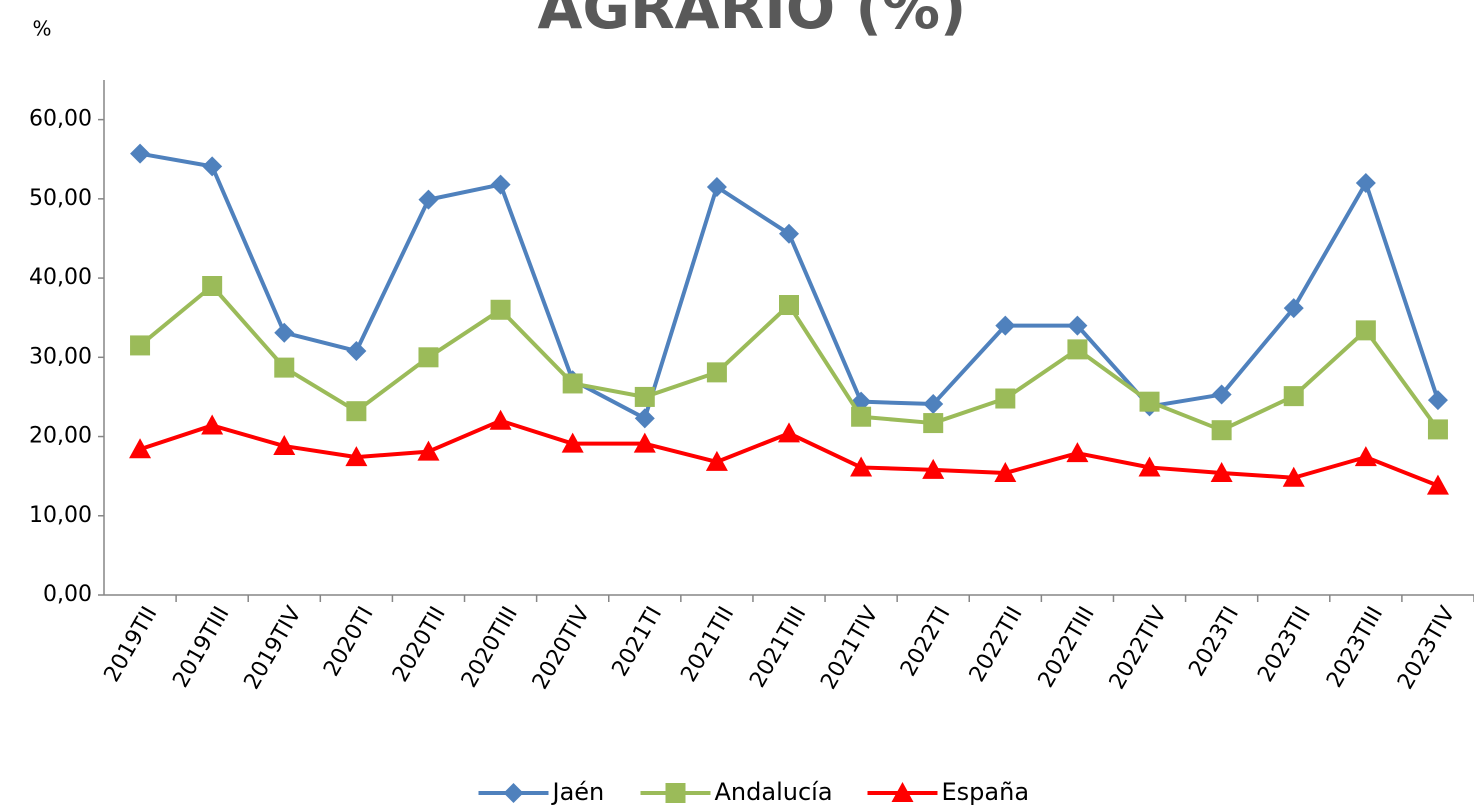 Image resolution: width=1474 pixels, height=808 pixels. Describe the element at coordinates (1355, 647) in the screenshot. I see `x-tick-label: 2023TIII` at that location.